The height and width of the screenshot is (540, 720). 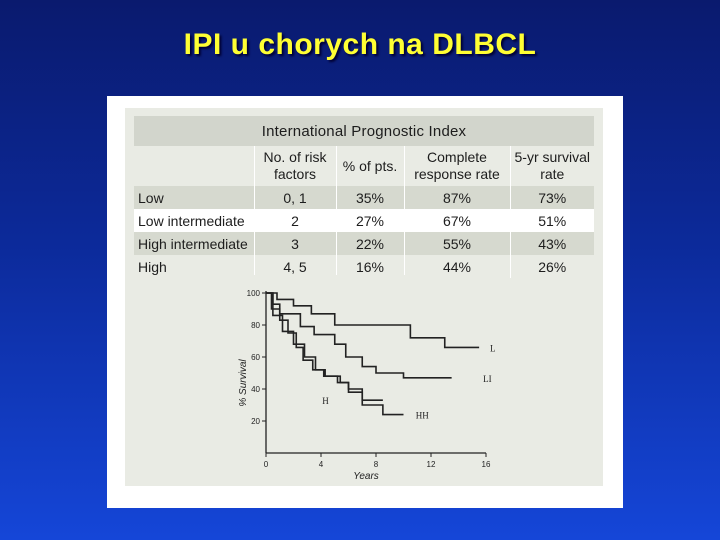 What do you see at coordinates (194, 220) in the screenshot?
I see `row-label: Low intermediate` at bounding box center [194, 220].